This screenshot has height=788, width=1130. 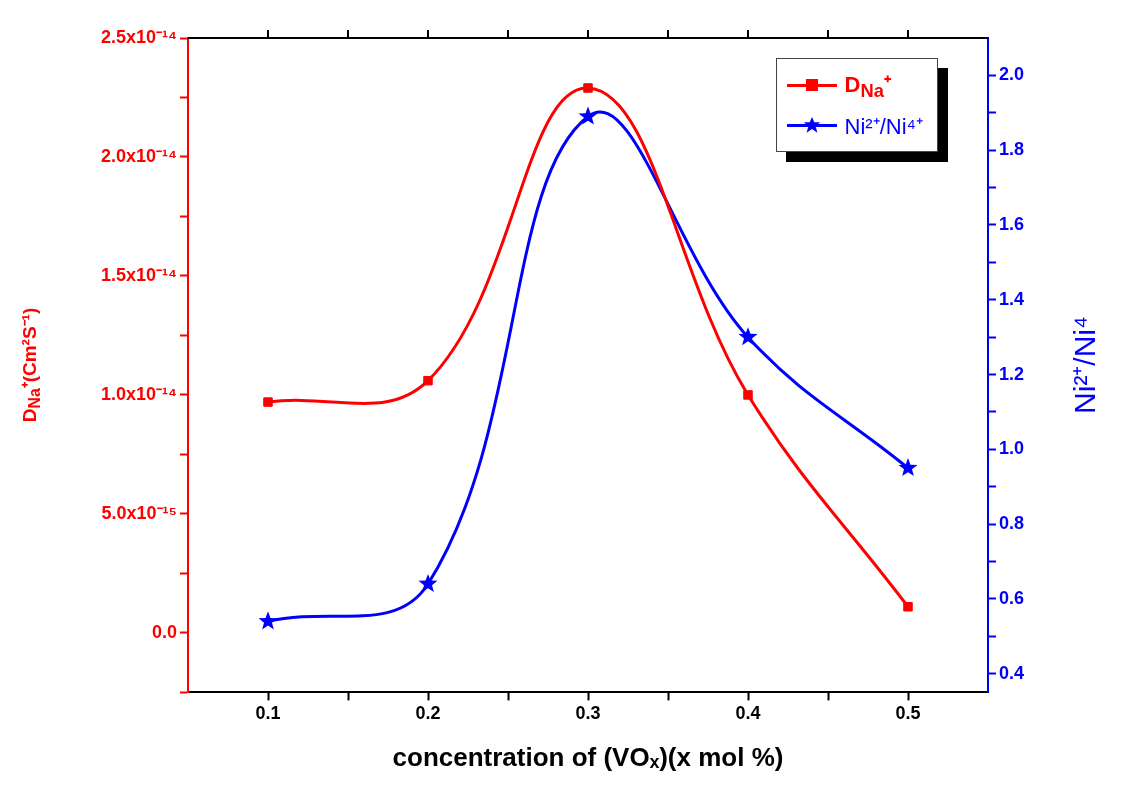 I want to click on x-tick-label: 0.5, so click(x=908, y=713).